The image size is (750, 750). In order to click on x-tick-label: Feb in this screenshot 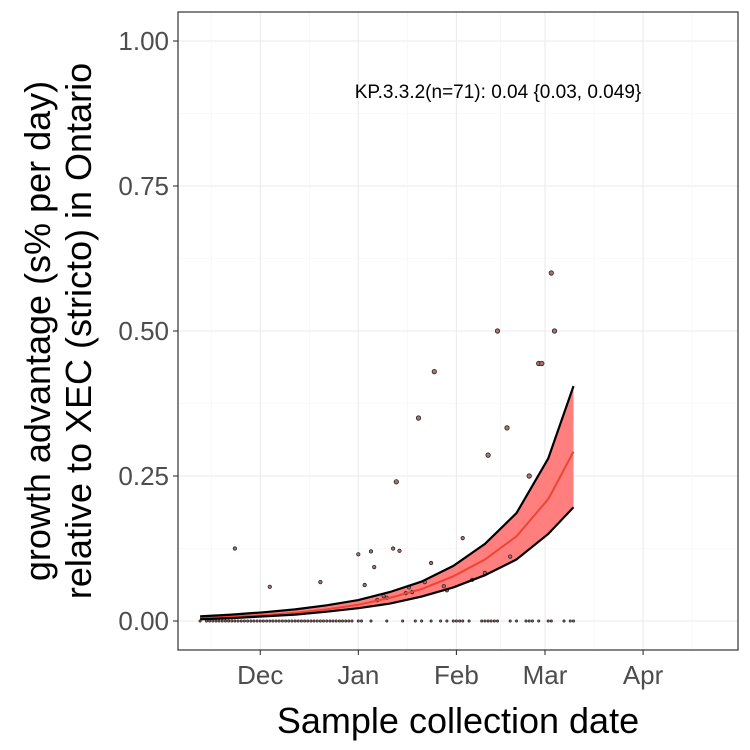, I will do `click(456, 675)`.